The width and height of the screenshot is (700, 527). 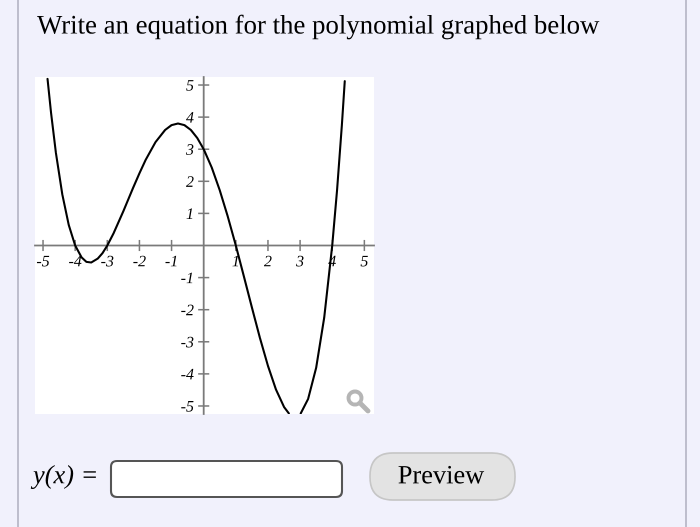 I want to click on y-tick-label: -2, so click(x=187, y=310).